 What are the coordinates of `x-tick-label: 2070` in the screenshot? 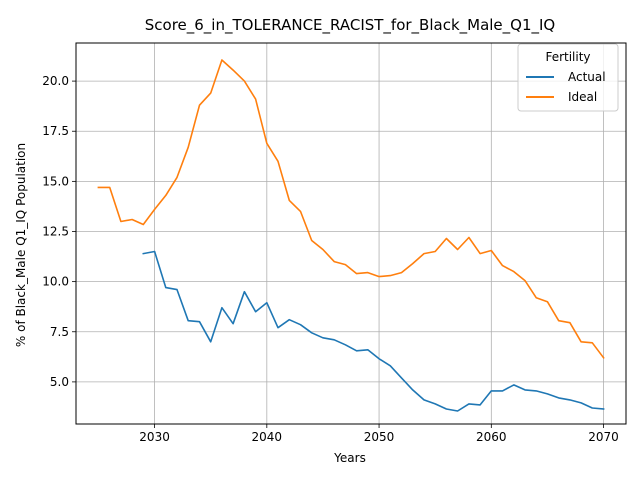 It's located at (603, 437).